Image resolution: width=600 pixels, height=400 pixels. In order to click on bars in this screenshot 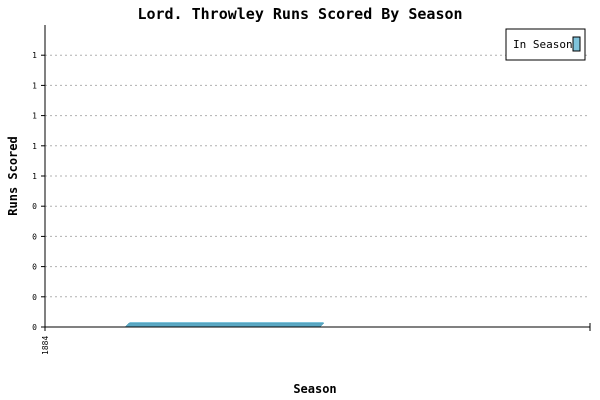, I will do `click(224, 325)`.